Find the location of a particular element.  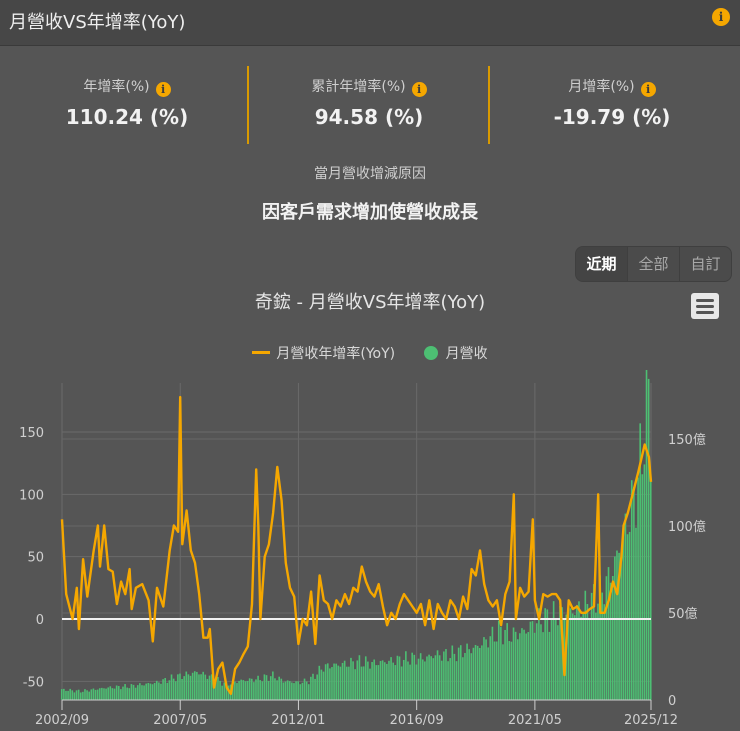

right-axis: 150億 100億 50億 0 is located at coordinates (687, 570).